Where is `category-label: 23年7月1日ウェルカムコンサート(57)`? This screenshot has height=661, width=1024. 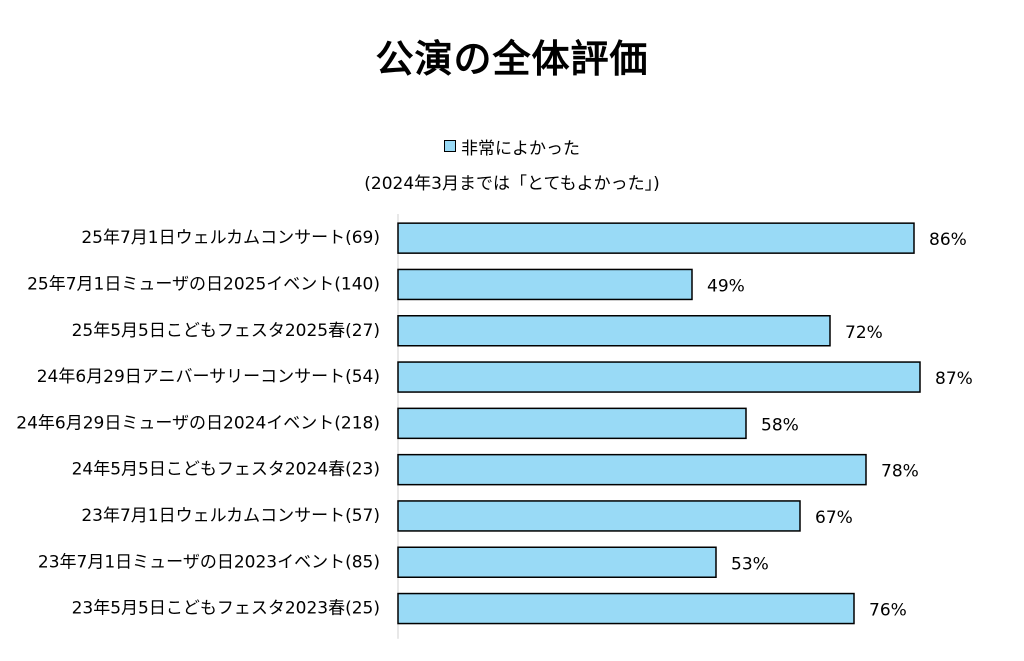 category-label: 23年7月1日ウェルカムコンサート(57) is located at coordinates (230, 516).